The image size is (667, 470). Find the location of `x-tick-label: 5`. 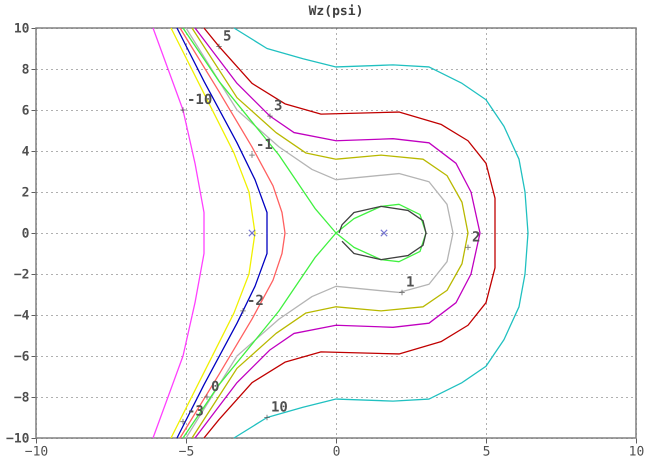

x-tick-label: 5 is located at coordinates (486, 452).